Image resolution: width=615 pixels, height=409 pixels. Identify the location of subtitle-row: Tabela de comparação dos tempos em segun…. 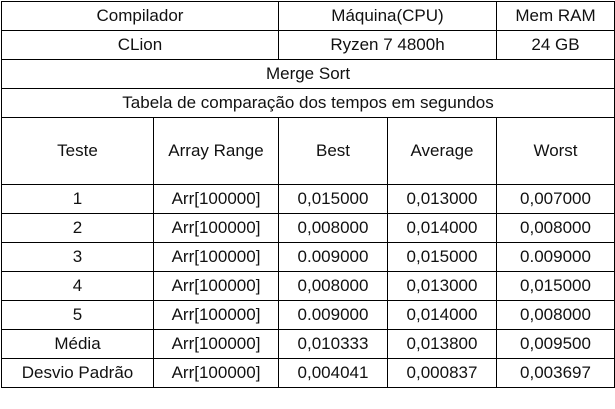
(308, 103).